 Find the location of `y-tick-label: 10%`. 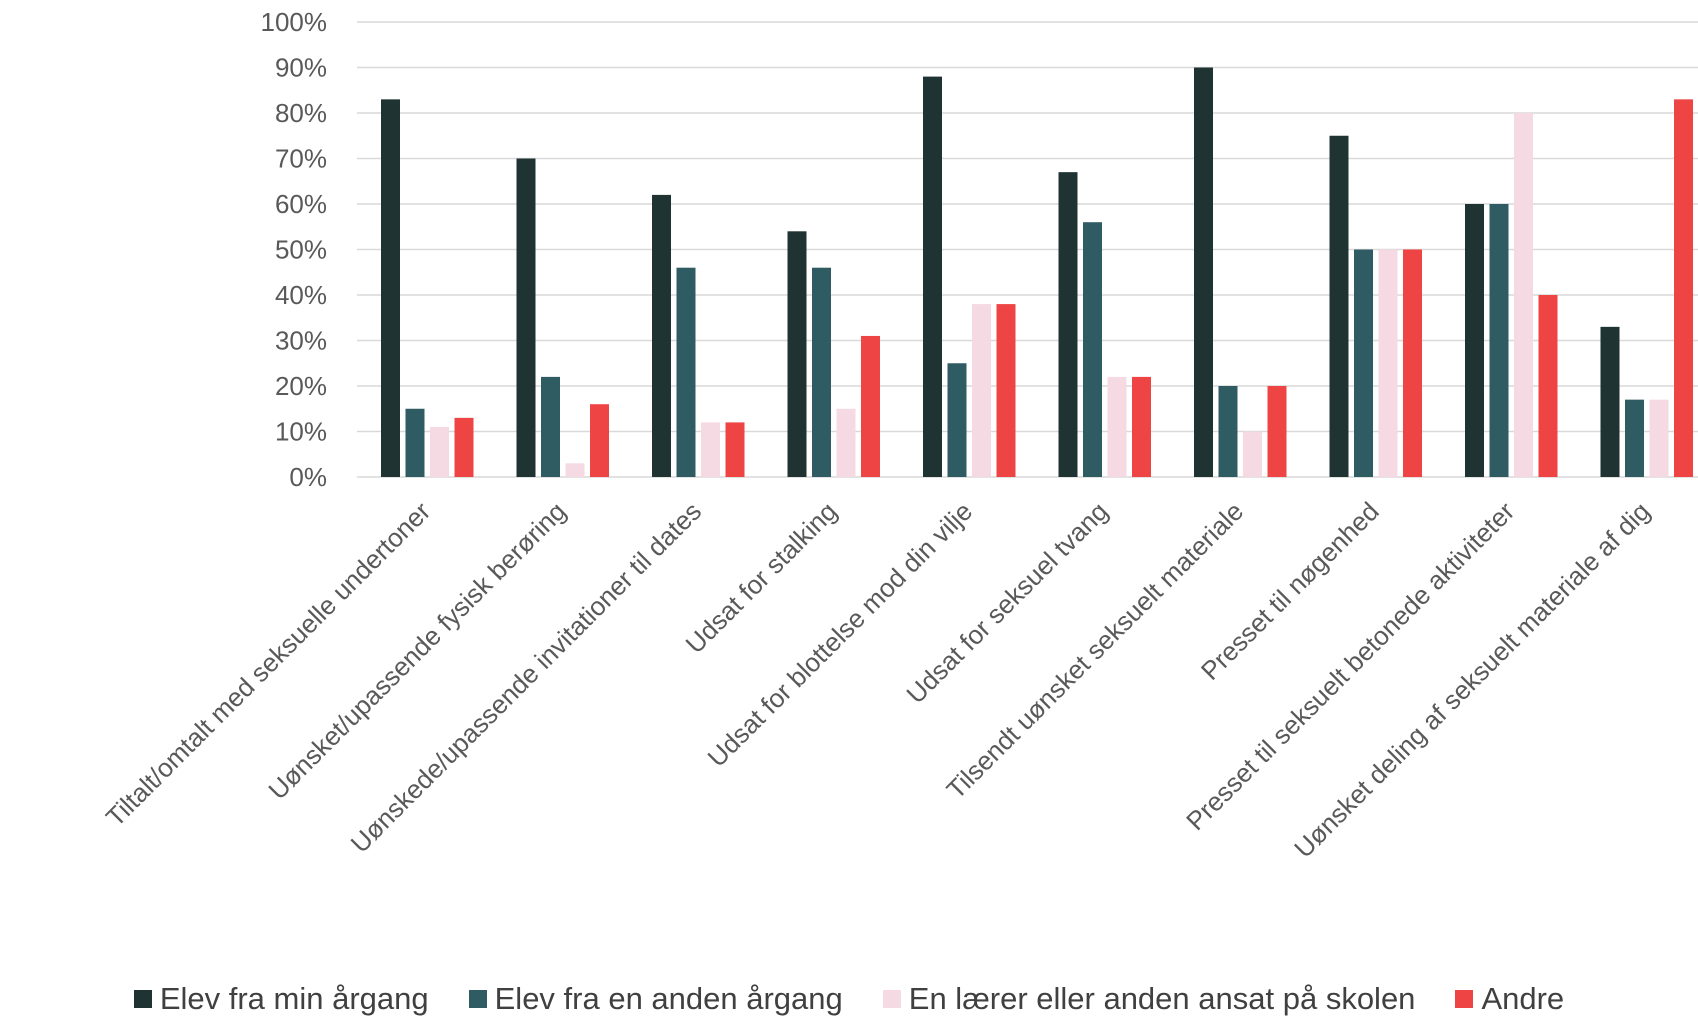

y-tick-label: 10% is located at coordinates (301, 432).